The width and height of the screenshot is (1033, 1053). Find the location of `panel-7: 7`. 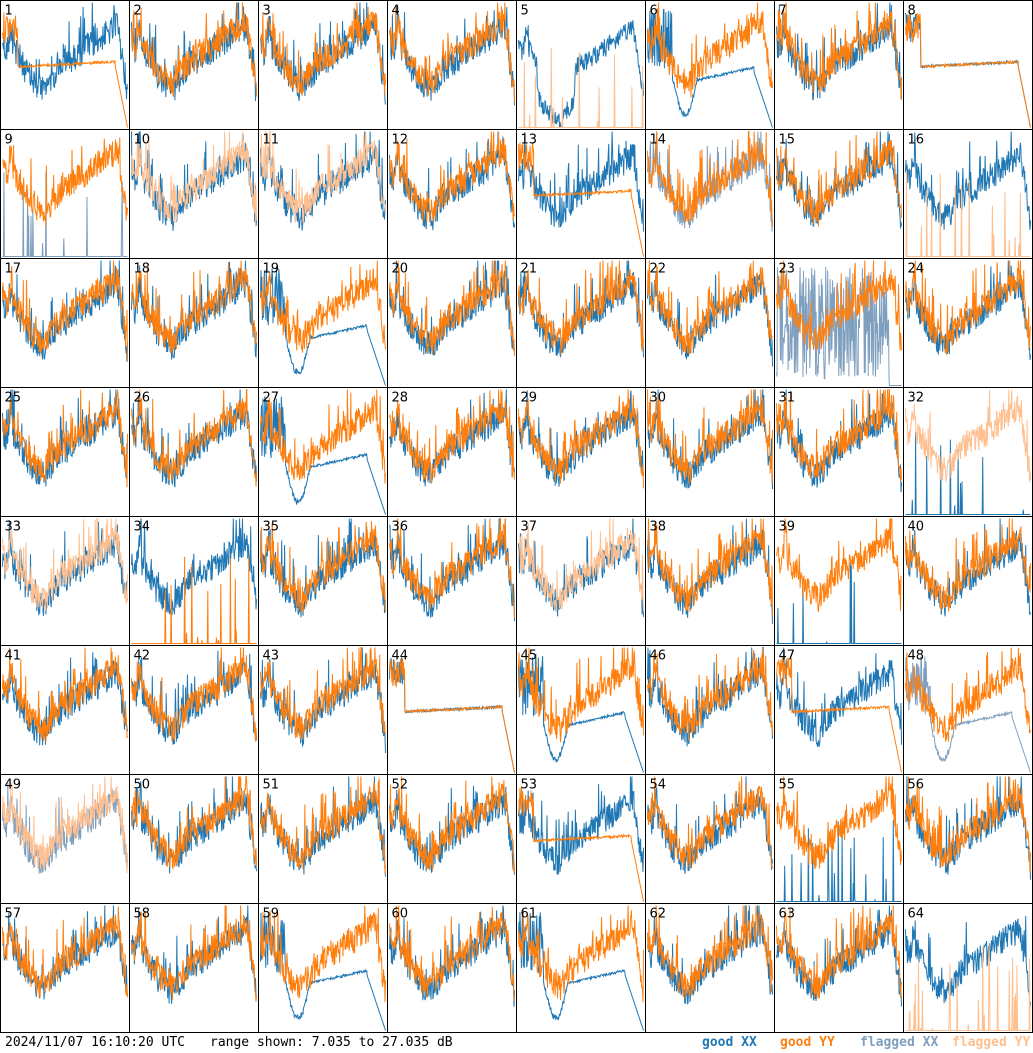

panel-7: 7 is located at coordinates (839, 65).